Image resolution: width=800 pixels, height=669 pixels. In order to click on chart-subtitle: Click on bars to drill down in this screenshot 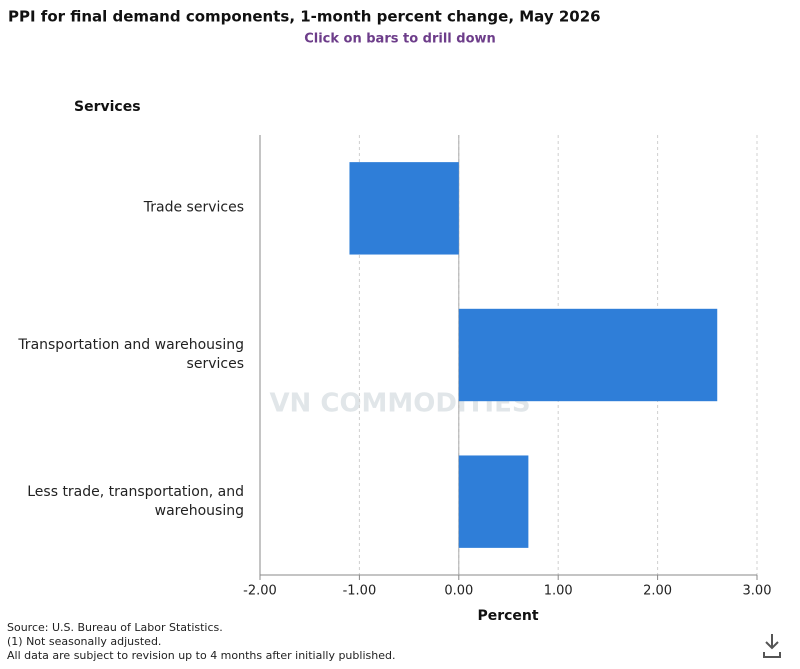, I will do `click(400, 39)`.